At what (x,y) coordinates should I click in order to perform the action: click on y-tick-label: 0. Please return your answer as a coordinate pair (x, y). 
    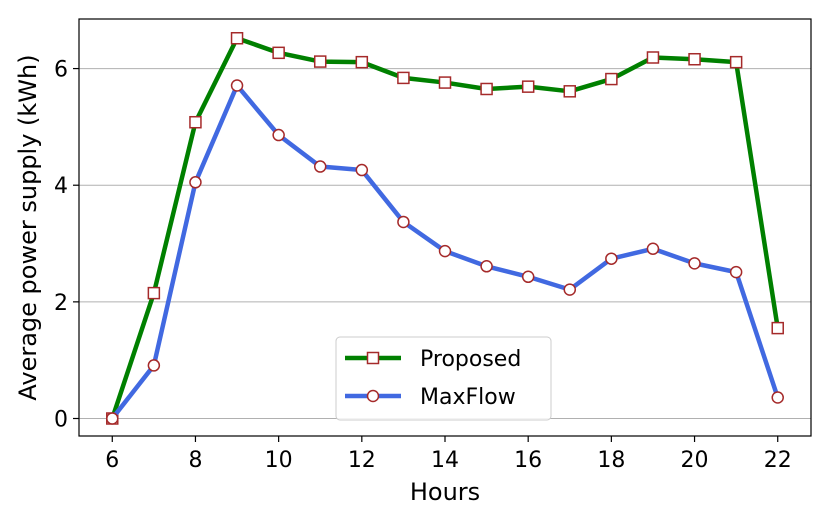
    Looking at the image, I should click on (61, 420).